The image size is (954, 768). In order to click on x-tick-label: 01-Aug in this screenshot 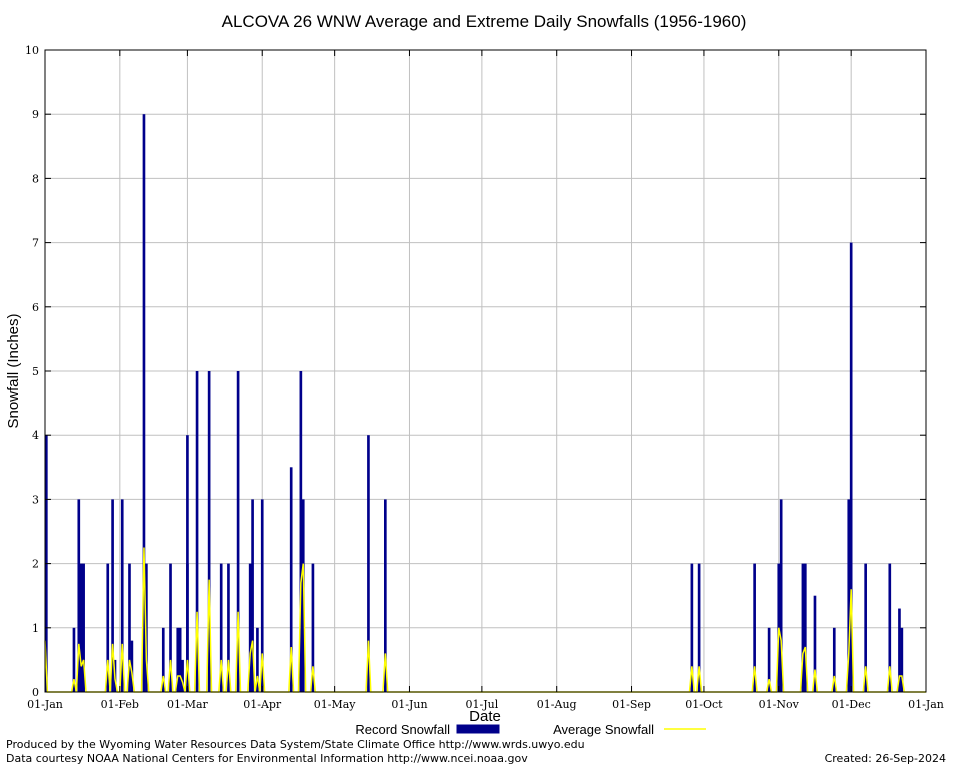, I will do `click(557, 704)`.